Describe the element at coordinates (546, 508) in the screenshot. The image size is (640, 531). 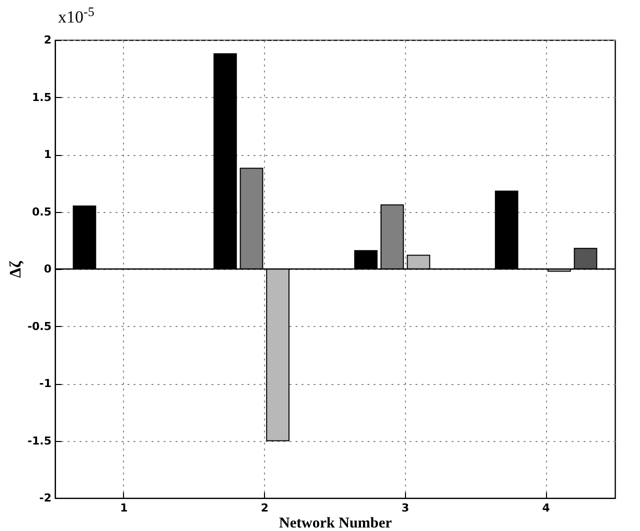
I see `x-tick-label: 4` at that location.